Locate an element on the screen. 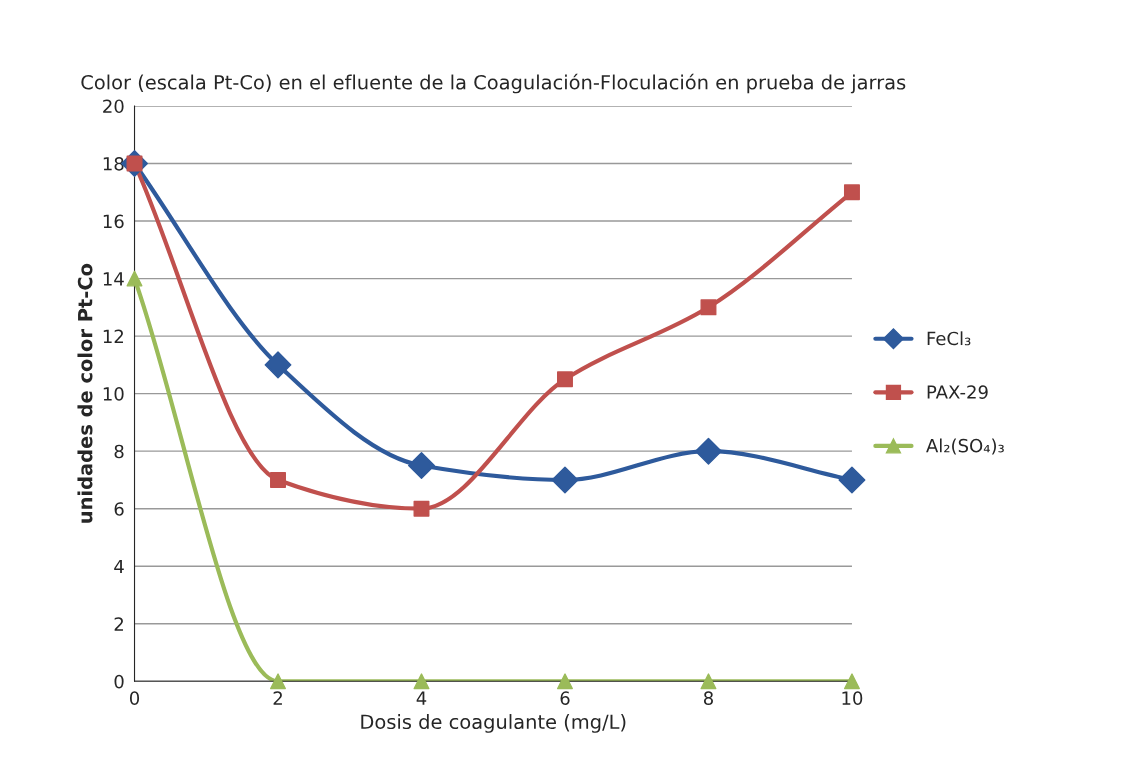 Image resolution: width=1121 pixels, height=757 pixels. x-tick-label: 10 is located at coordinates (852, 698).